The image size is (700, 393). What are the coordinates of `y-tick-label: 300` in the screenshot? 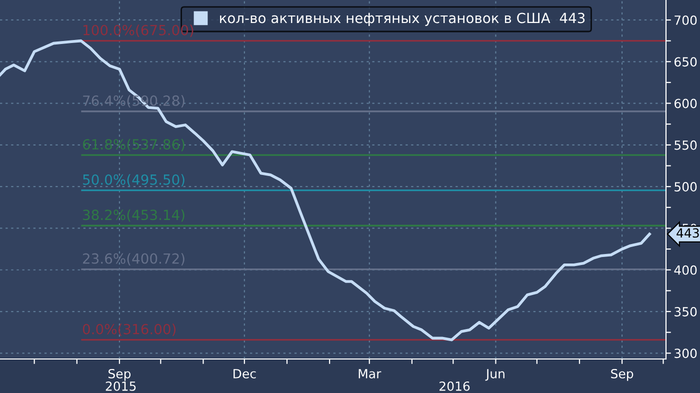 It's located at (685, 353).